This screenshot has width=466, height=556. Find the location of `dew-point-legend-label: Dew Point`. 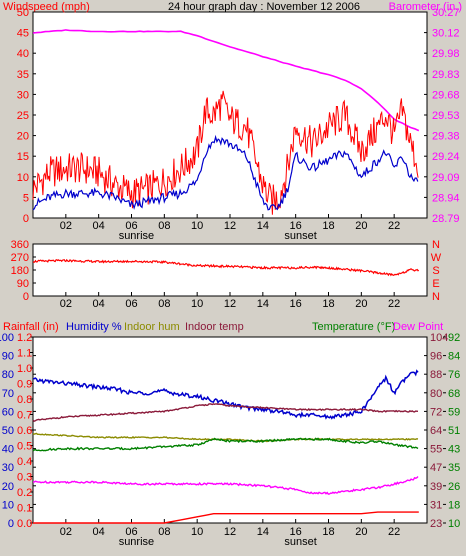

dew-point-legend-label: Dew Point is located at coordinates (418, 327).